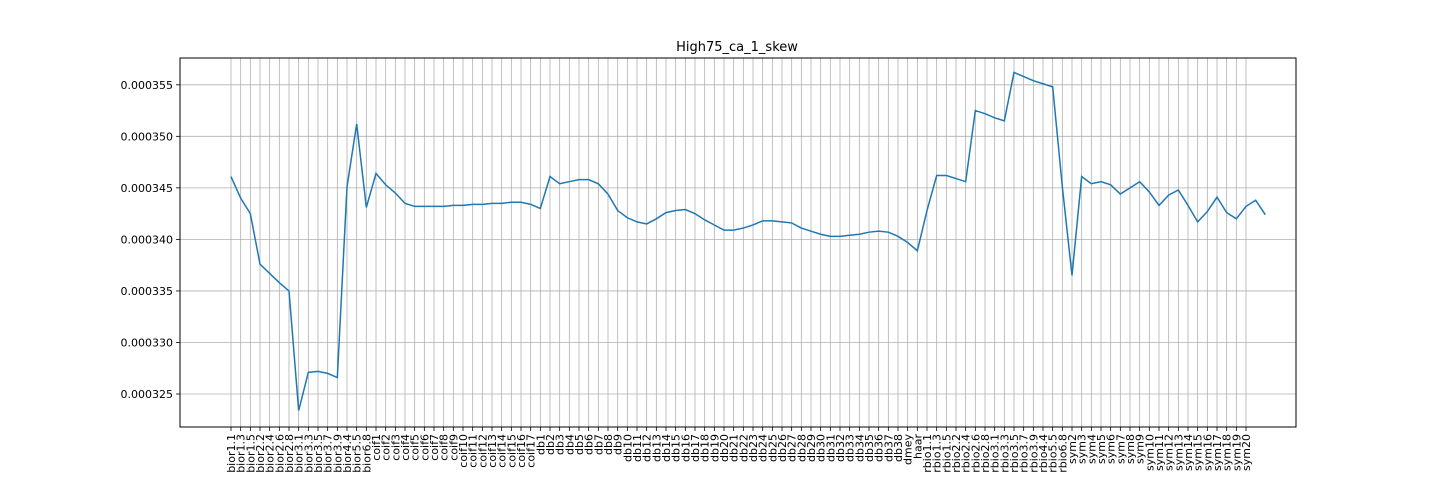  What do you see at coordinates (147, 291) in the screenshot?
I see `y-tick-label: 0.000335` at bounding box center [147, 291].